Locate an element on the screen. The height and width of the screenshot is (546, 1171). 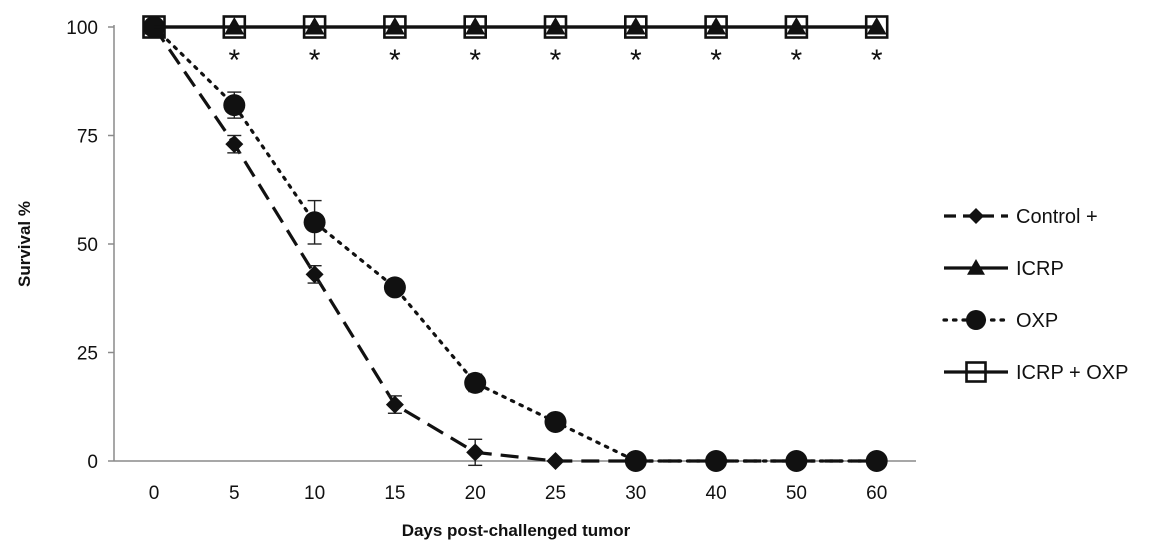
y-tick-label: 75 is located at coordinates (87, 137).